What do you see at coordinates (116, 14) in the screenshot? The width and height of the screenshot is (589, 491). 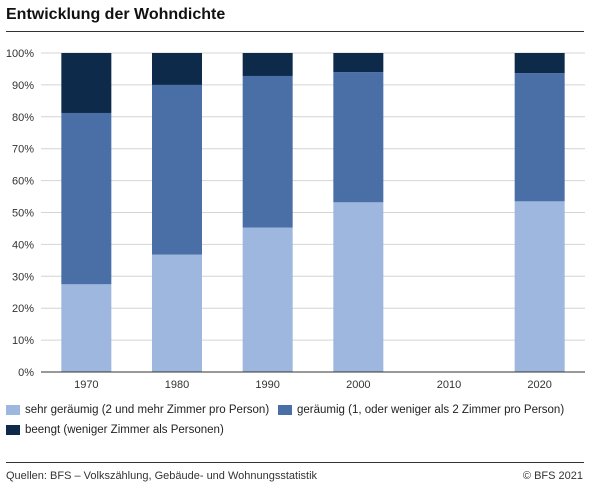 I see `chart-title: Entwicklung der Wohndichte` at bounding box center [116, 14].